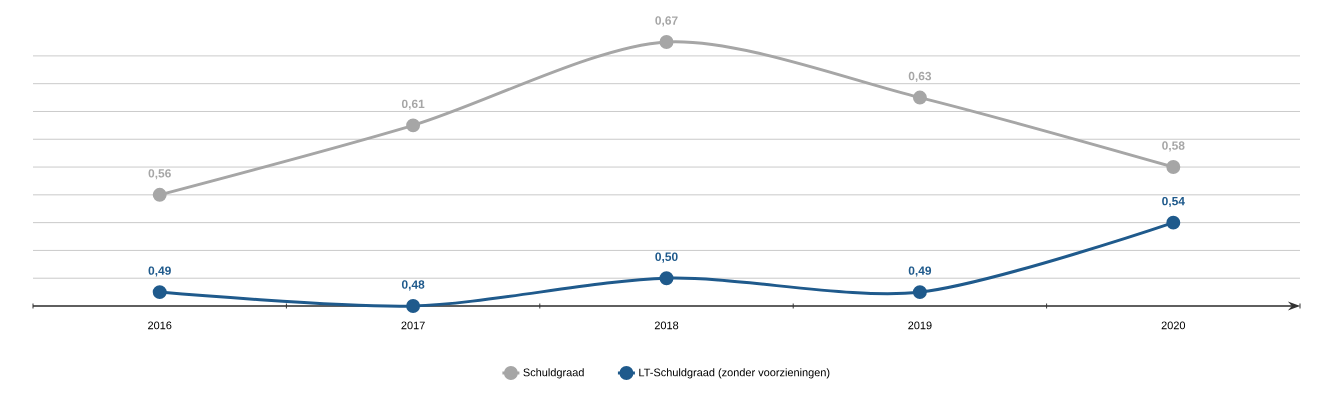 The width and height of the screenshot is (1320, 401). What do you see at coordinates (920, 77) in the screenshot?
I see `data-label: 0,63` at bounding box center [920, 77].